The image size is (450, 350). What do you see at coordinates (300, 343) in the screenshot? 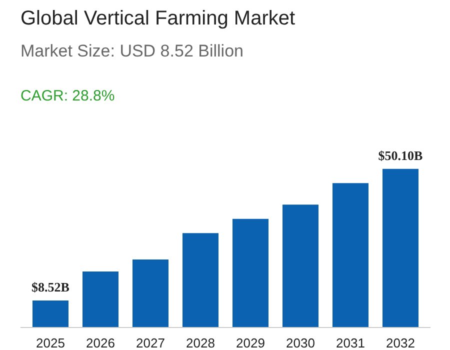
I see `x-tick-label: 2030` at bounding box center [300, 343].